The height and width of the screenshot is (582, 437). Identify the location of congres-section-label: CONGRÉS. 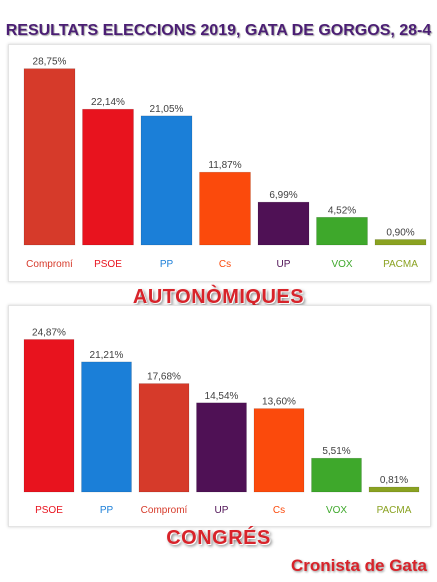
(218, 538).